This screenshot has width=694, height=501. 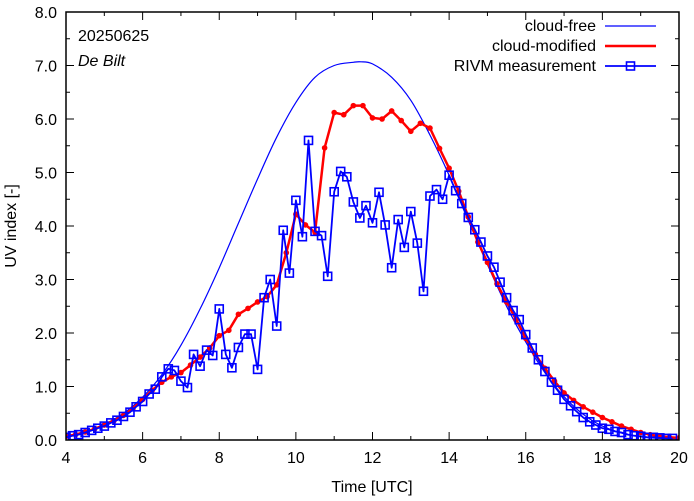 I want to click on y-tick-label: 7.0, so click(x=46, y=67).